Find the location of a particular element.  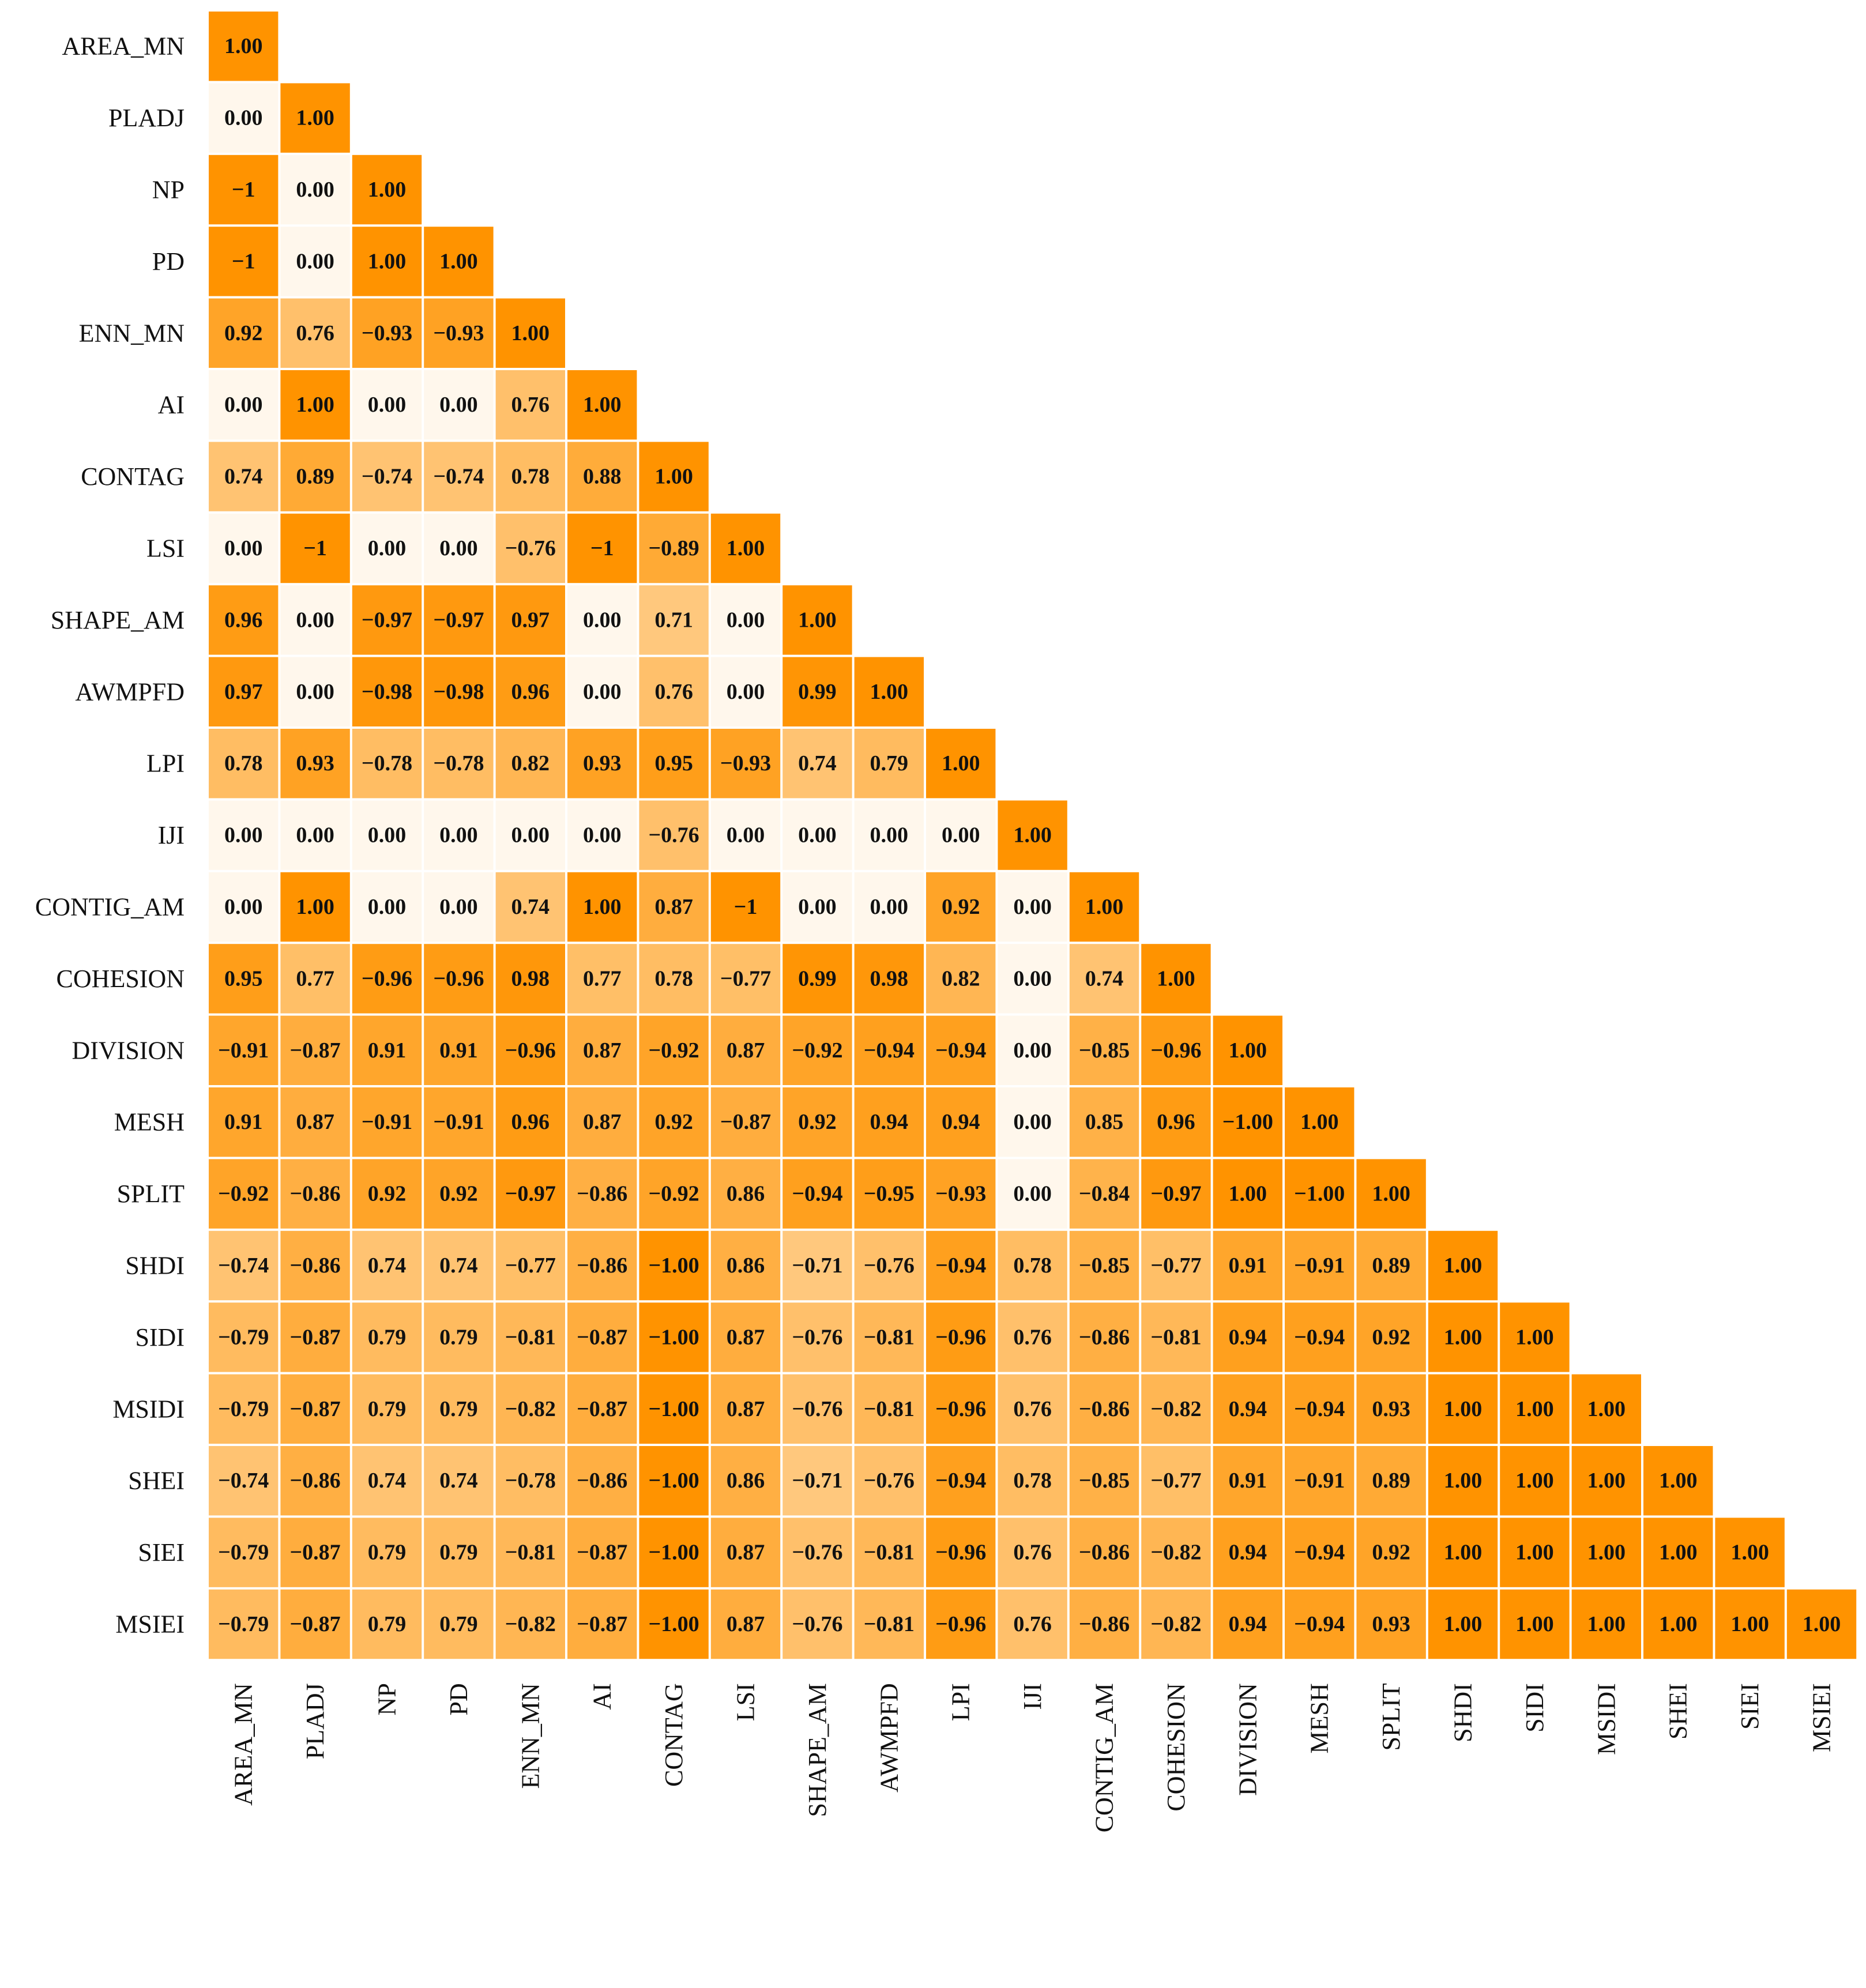

cell-value-label: −0.96 is located at coordinates (960, 1553).